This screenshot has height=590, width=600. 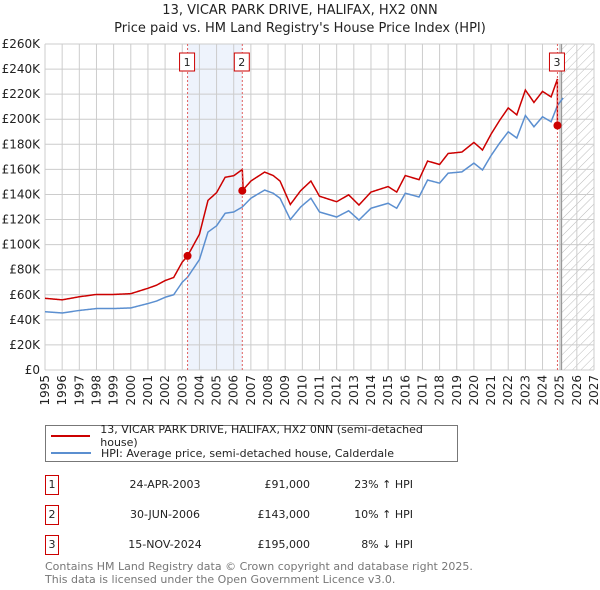 I want to click on x-tick-label: 2014, so click(x=371, y=390).